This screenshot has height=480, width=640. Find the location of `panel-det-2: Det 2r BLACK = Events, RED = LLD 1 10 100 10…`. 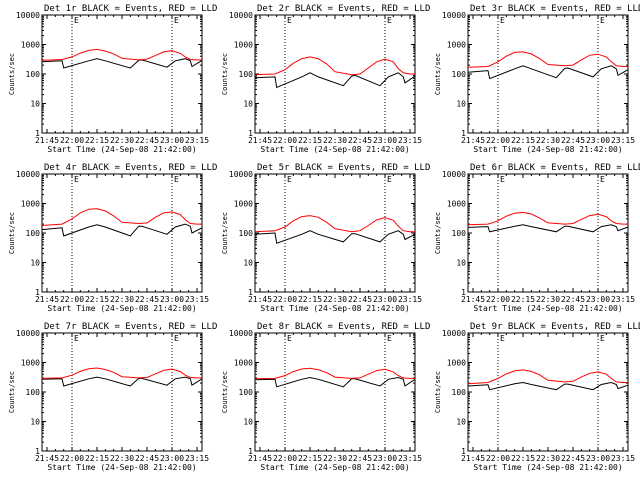

panel-det-2: Det 2r BLACK = Events, RED = LLD 1 10 100 10… is located at coordinates (325, 79).